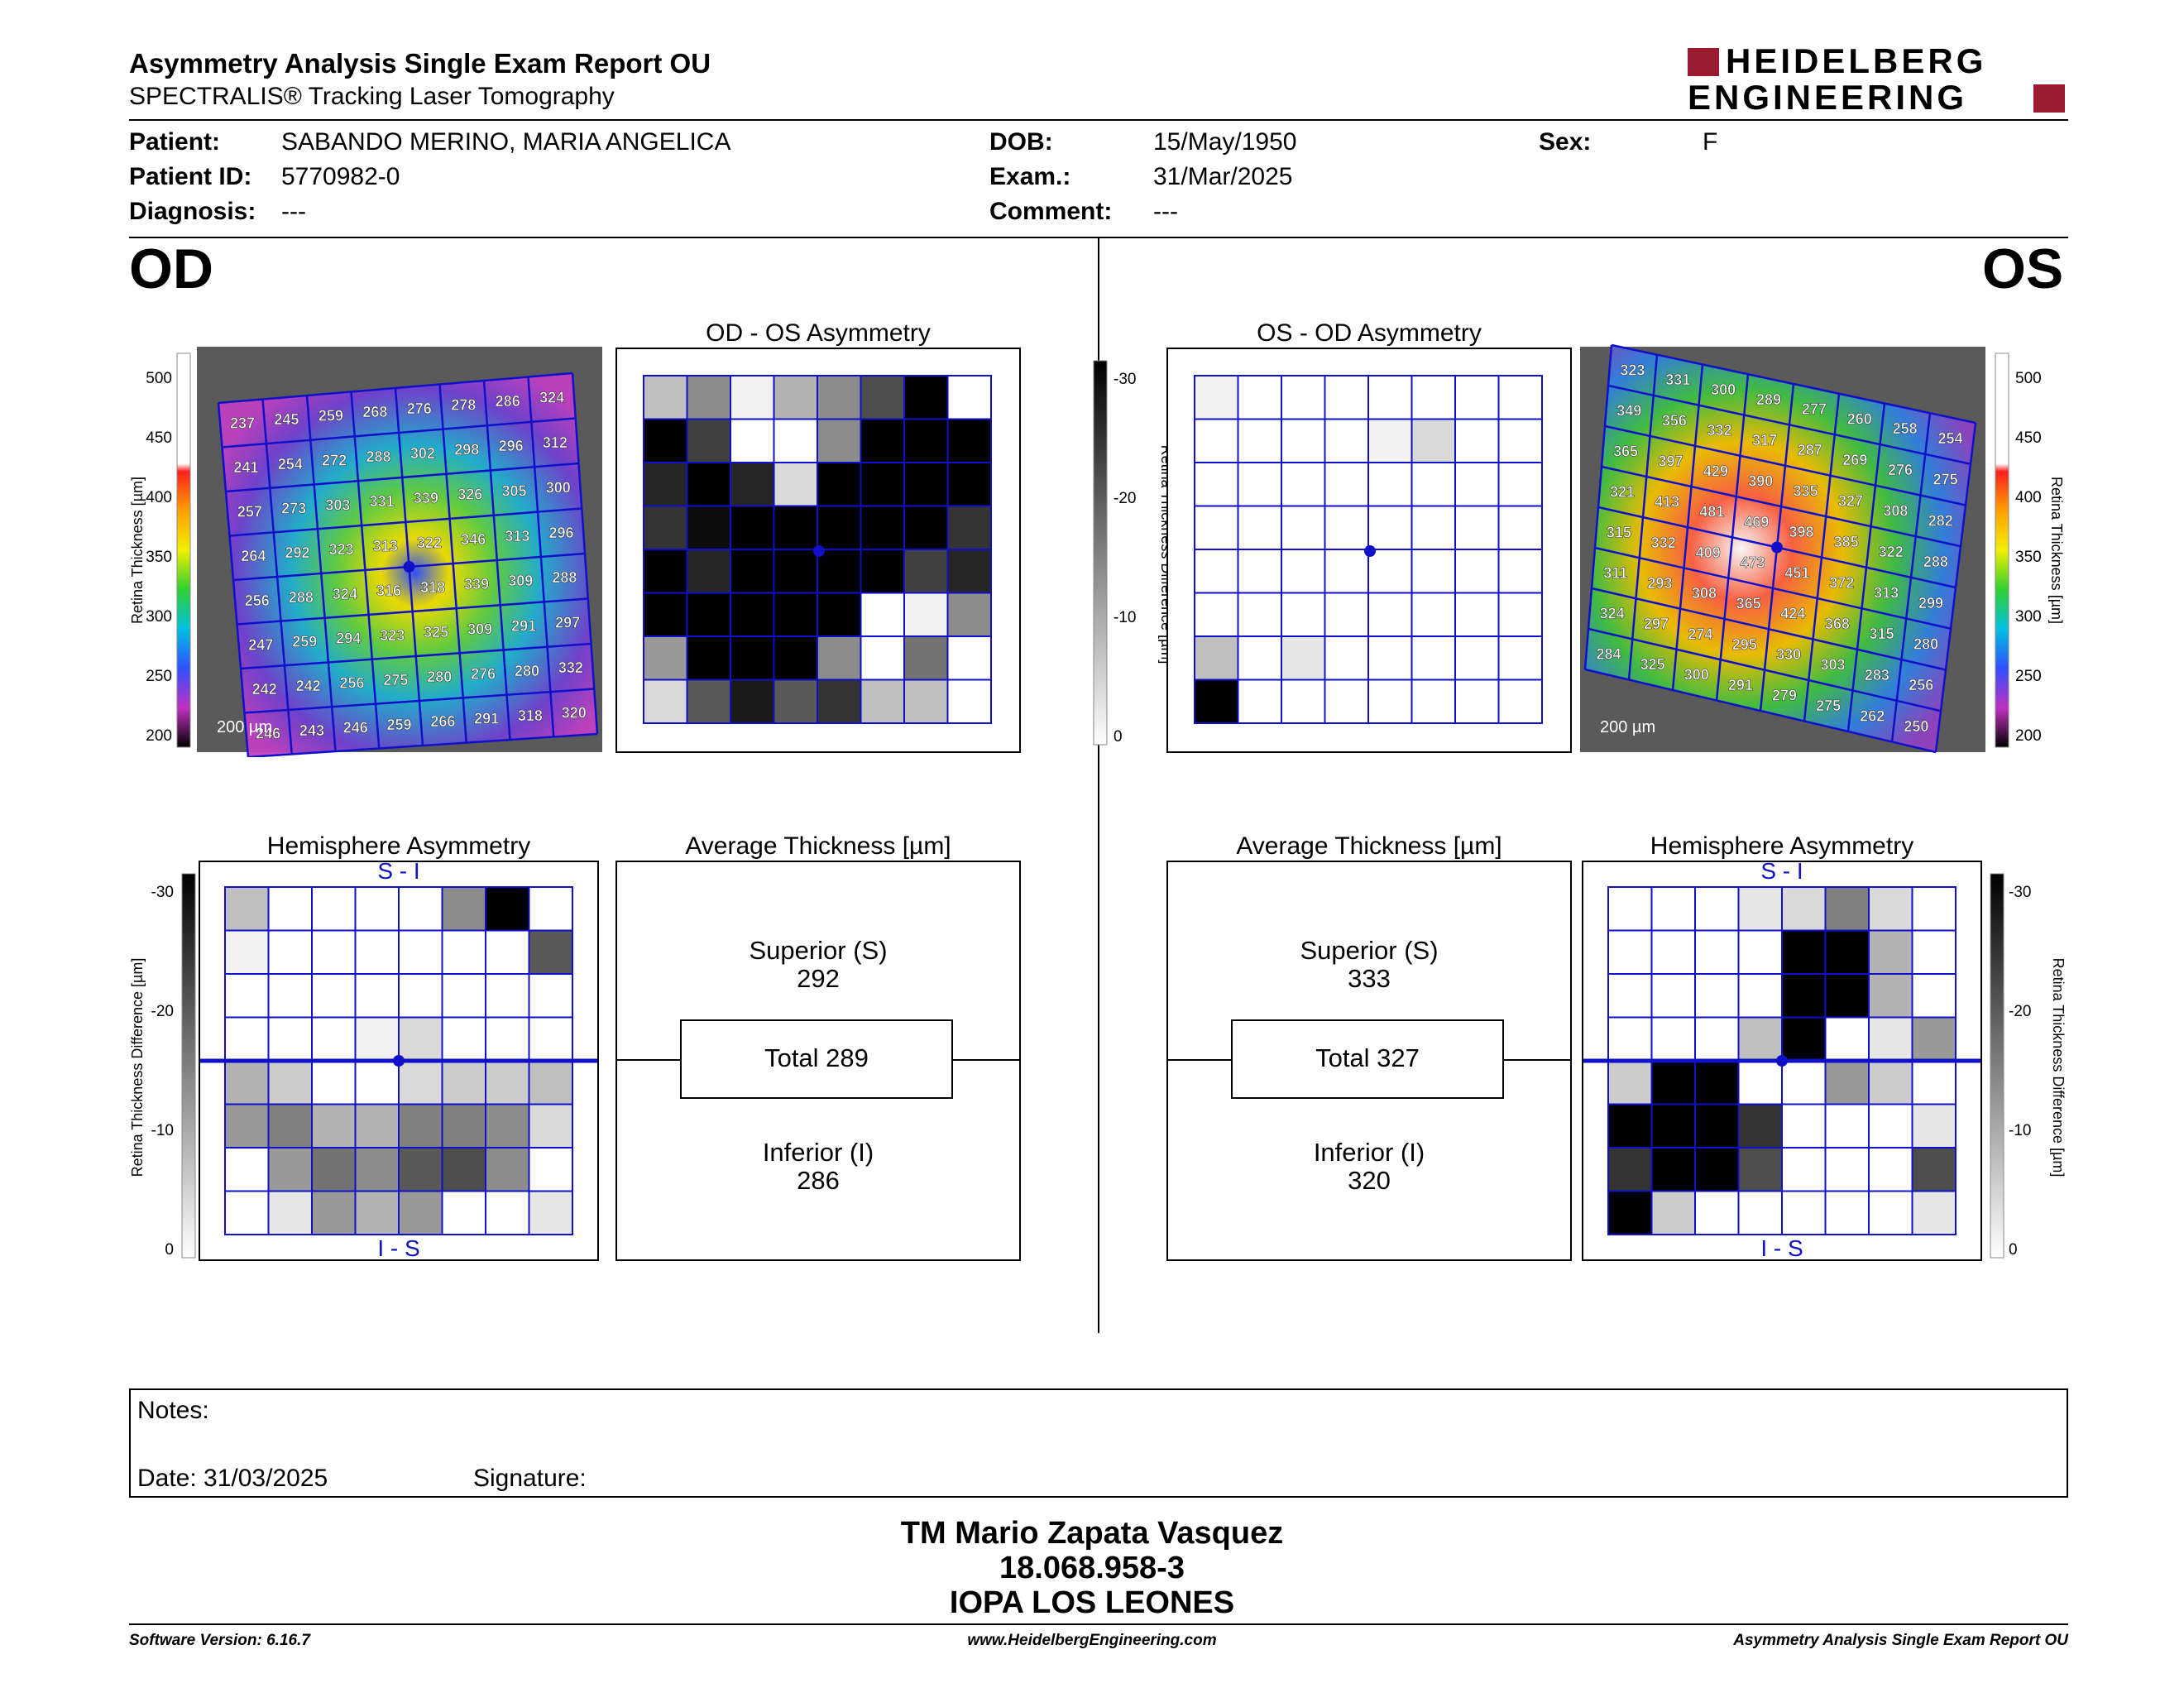  What do you see at coordinates (1882, 634) in the screenshot?
I see `thickness-value: 315` at bounding box center [1882, 634].